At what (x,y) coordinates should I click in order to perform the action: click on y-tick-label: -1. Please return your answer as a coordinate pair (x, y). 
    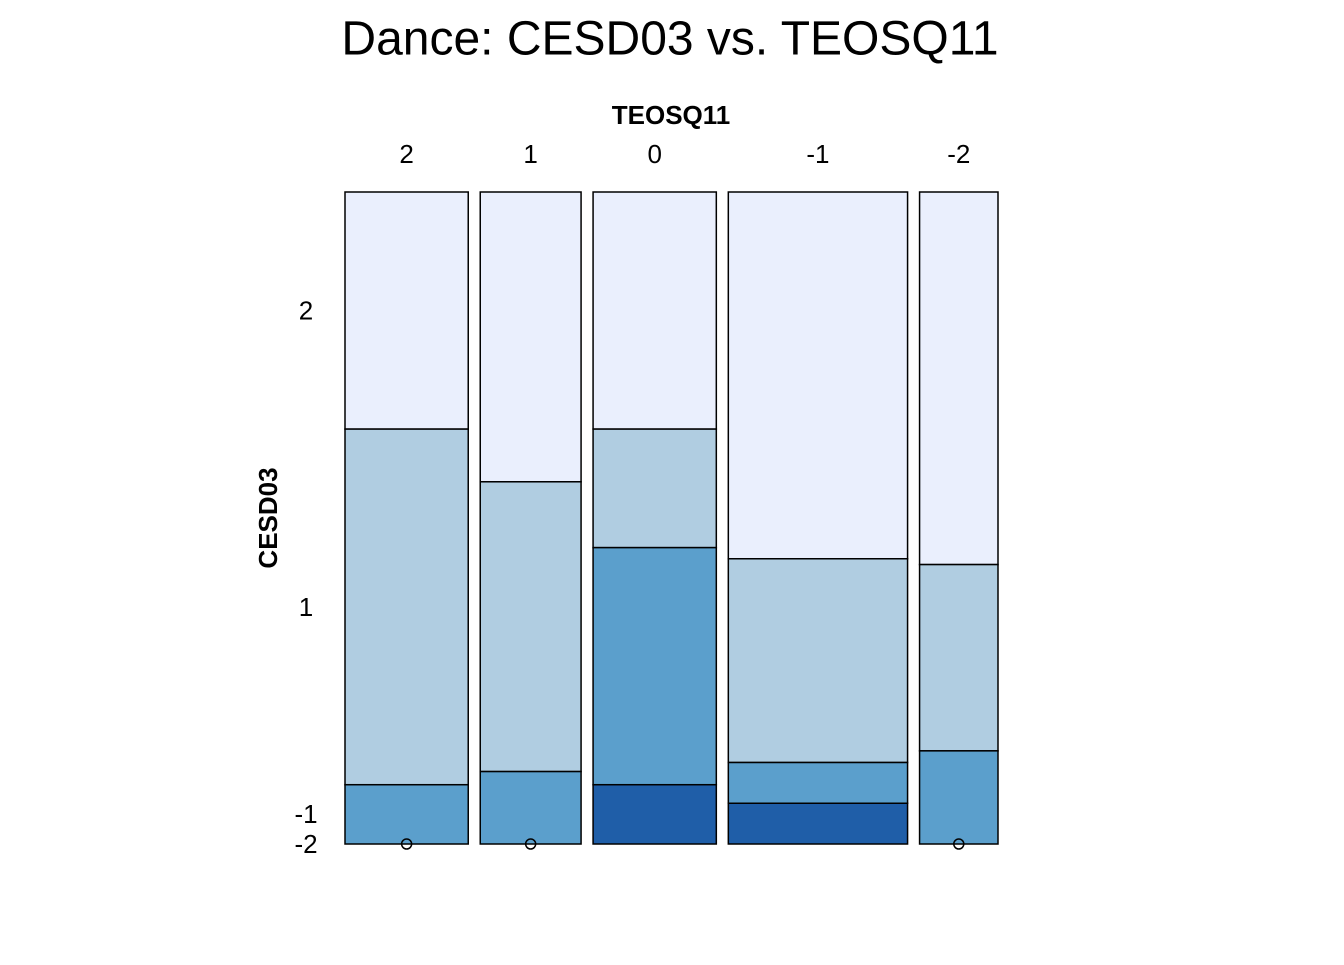
    Looking at the image, I should click on (305, 814).